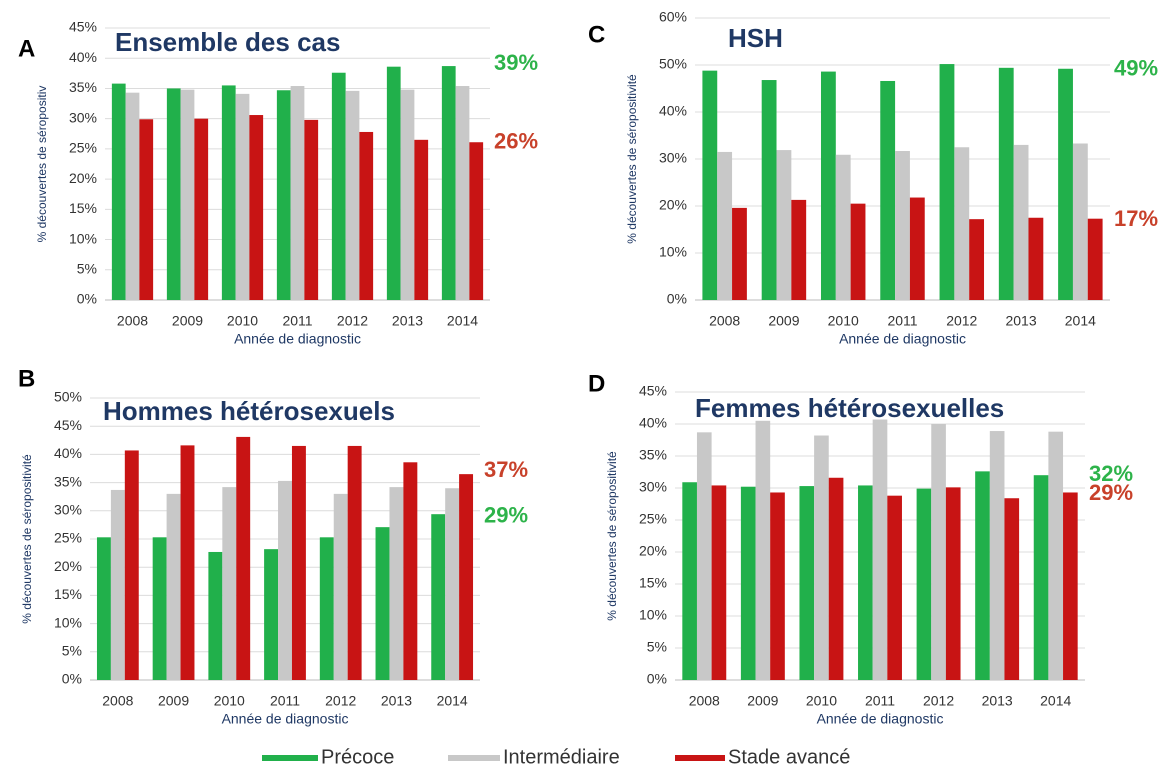 Image resolution: width=1173 pixels, height=770 pixels. What do you see at coordinates (26, 48) in the screenshot?
I see `panel-letter: A` at bounding box center [26, 48].